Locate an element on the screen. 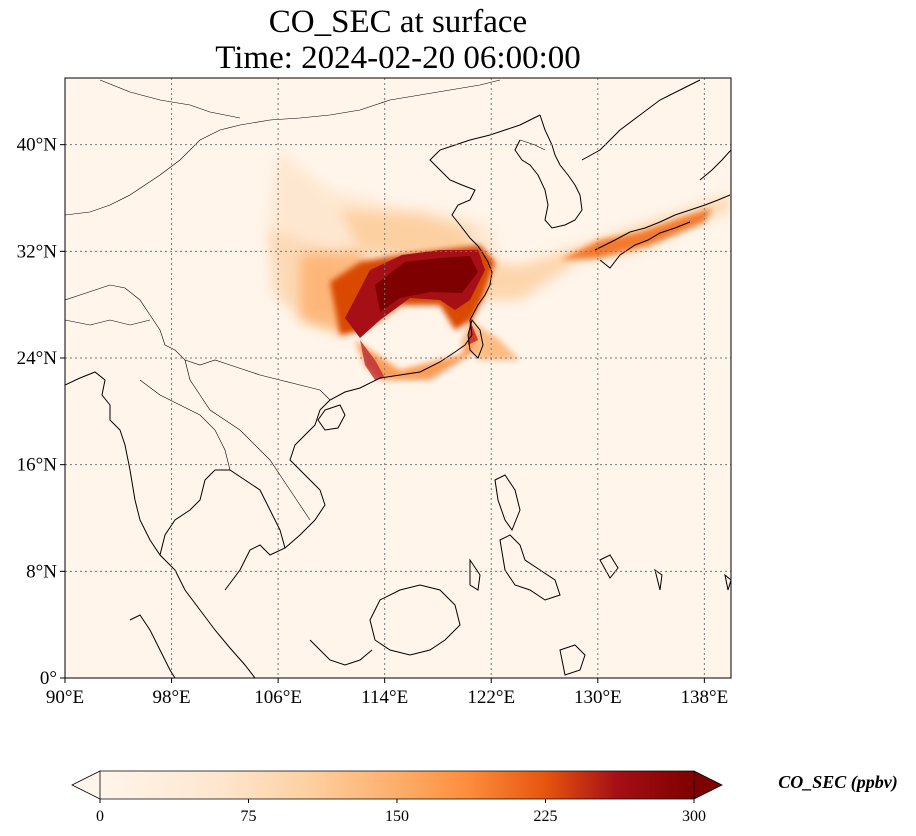 This screenshot has height=836, width=916. latitude-tick-label: 32°N is located at coordinates (37, 251).